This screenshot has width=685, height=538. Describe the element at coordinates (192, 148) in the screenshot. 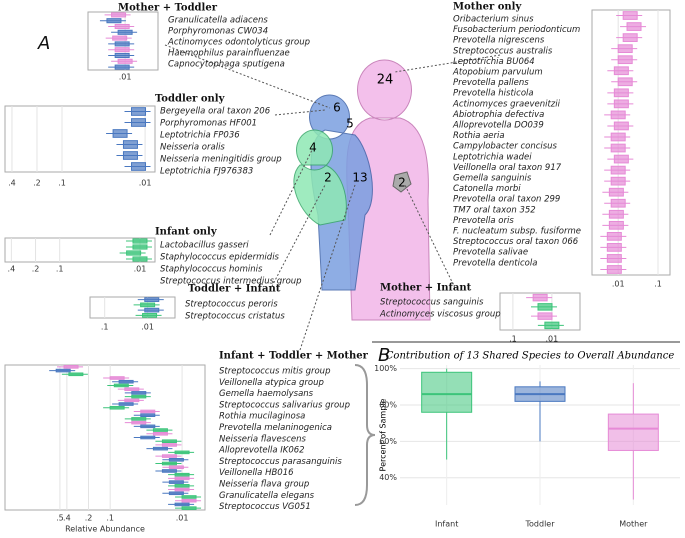

I see `species-label: Neisseria oralis` at that location.